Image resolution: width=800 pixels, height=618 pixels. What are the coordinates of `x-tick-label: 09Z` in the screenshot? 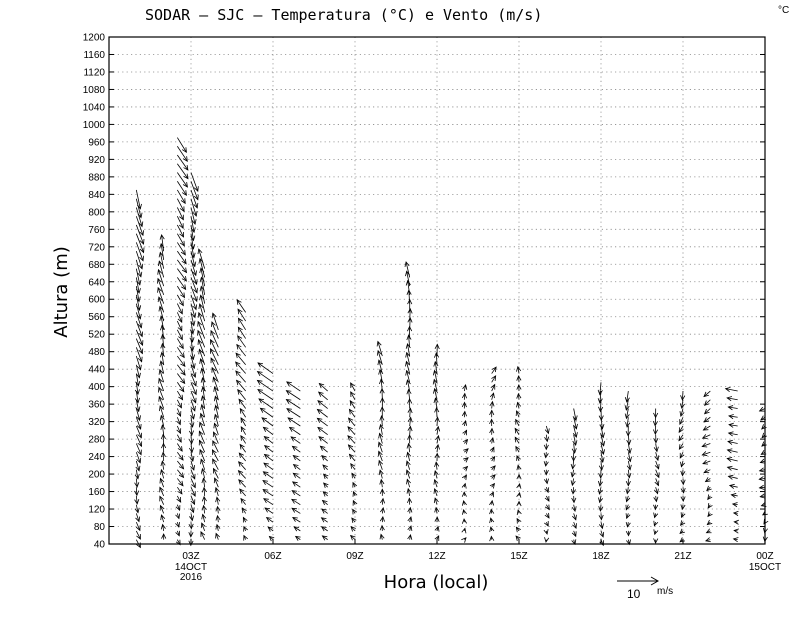 It's located at (354, 556).